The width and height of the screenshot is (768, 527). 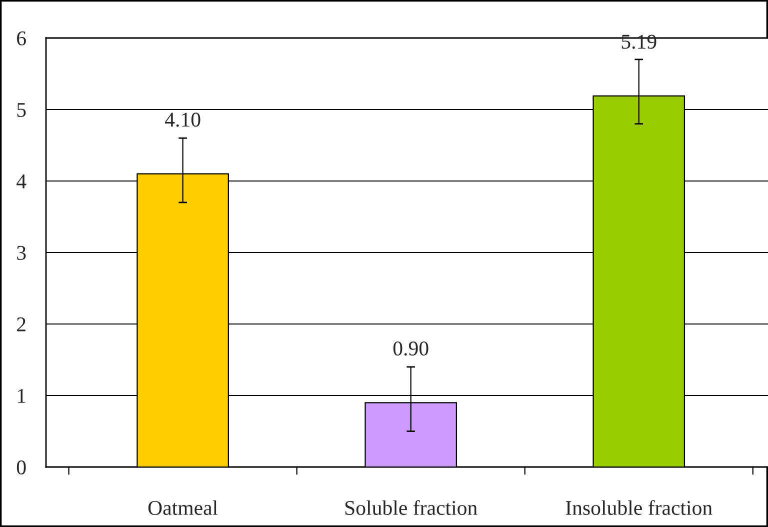 What do you see at coordinates (21, 467) in the screenshot?
I see `y-tick-label: 0` at bounding box center [21, 467].